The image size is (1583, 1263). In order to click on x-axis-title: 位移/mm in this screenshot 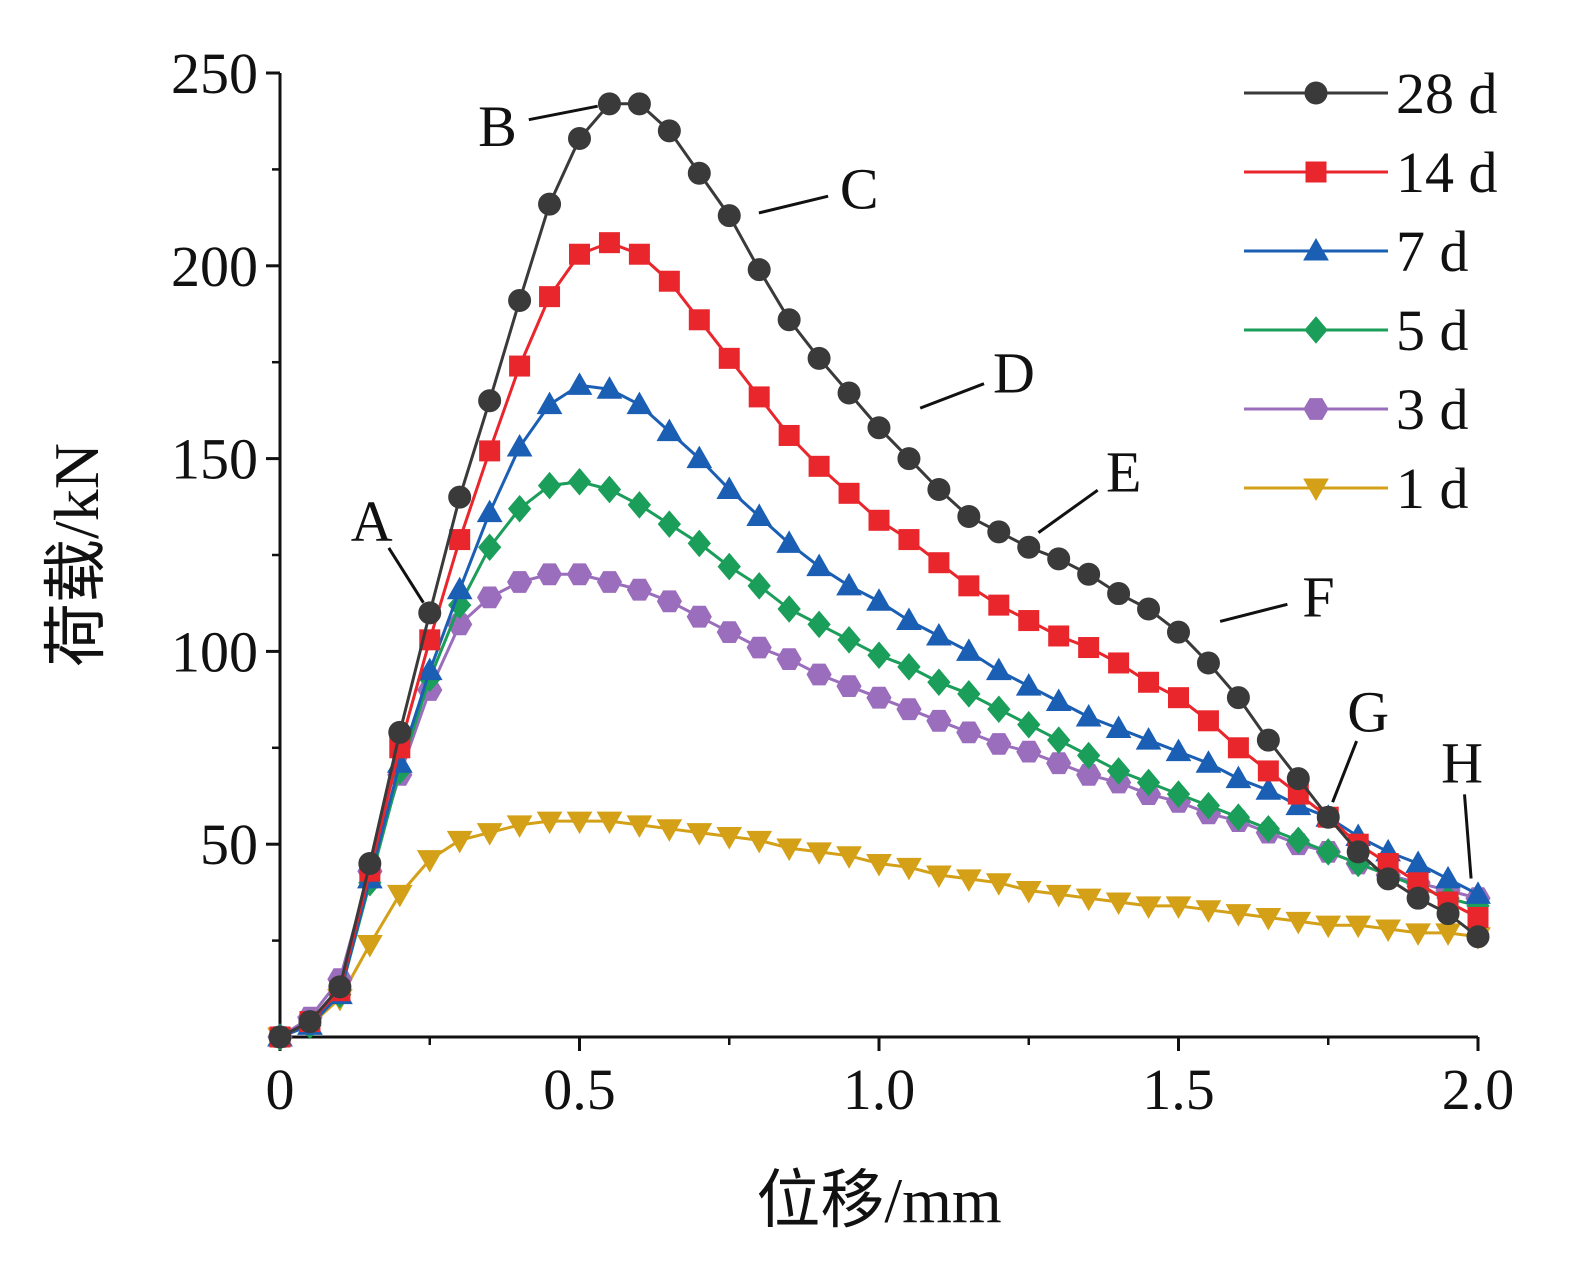, I will do `click(878, 1200)`.